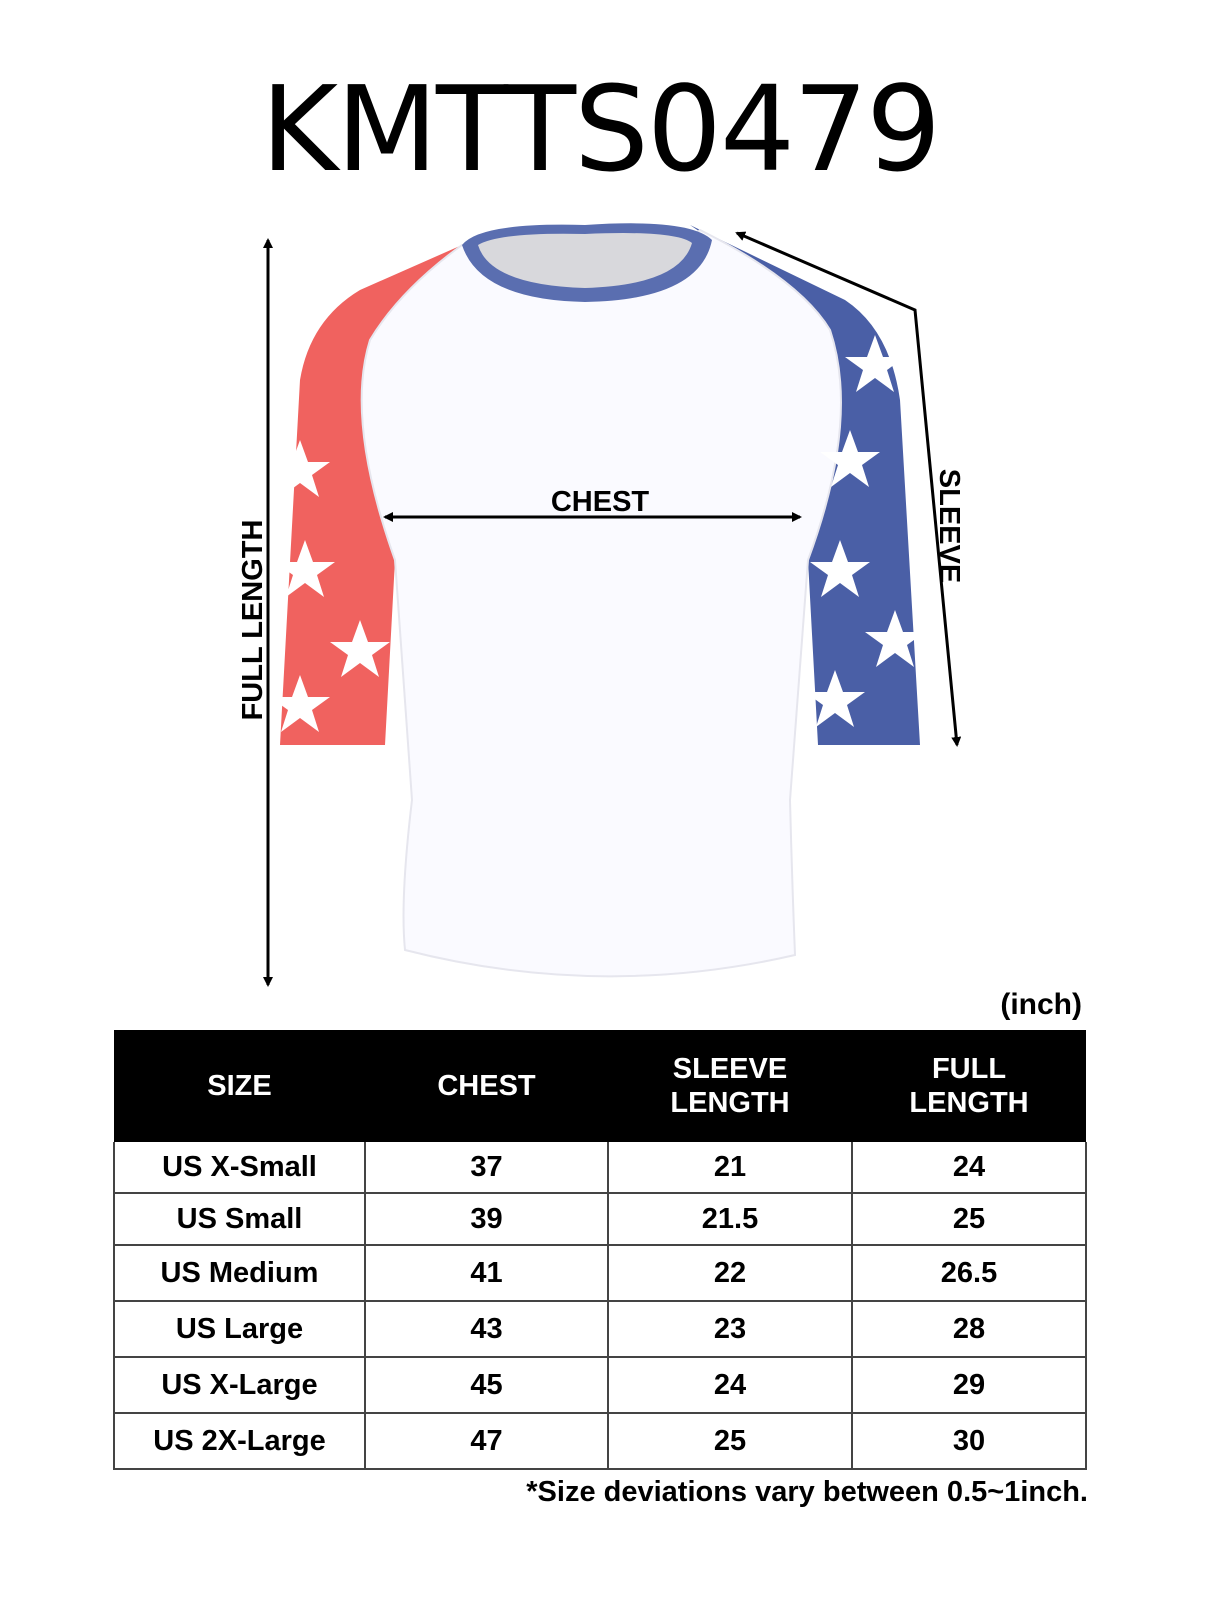  What do you see at coordinates (371, 495) in the screenshot?
I see `left-sleeve` at bounding box center [371, 495].